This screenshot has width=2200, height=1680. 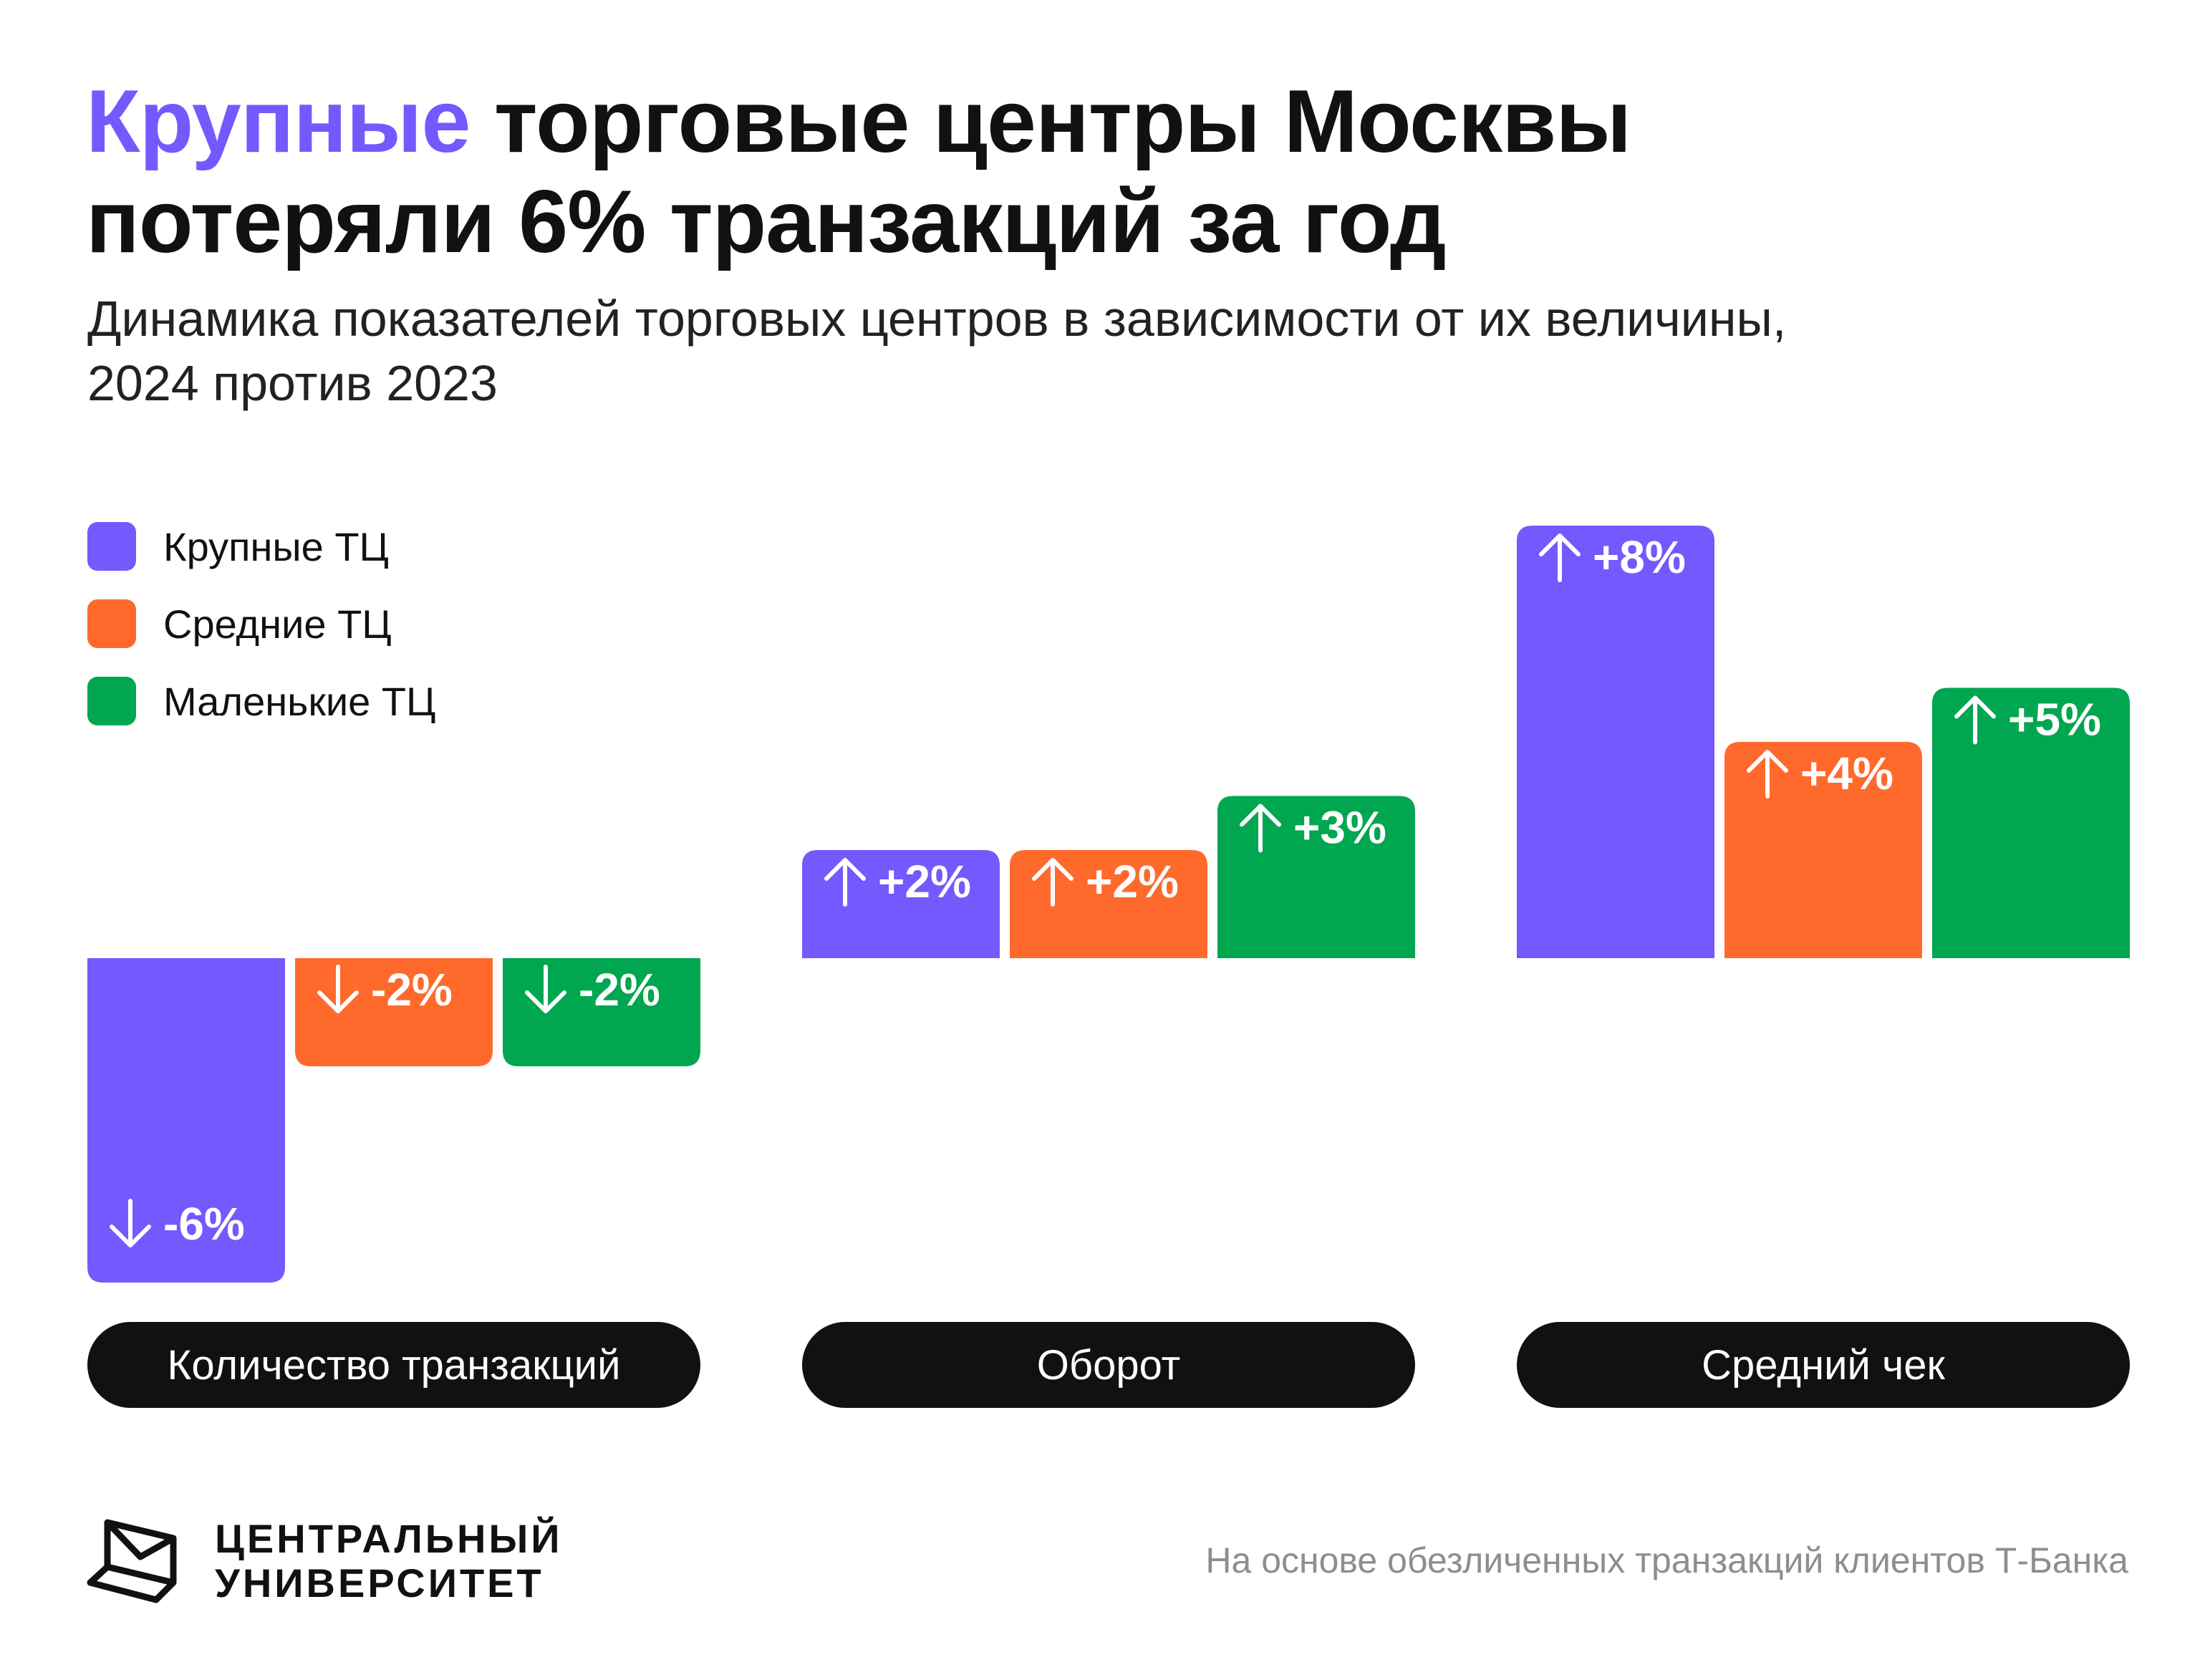 I want to click on data-label-text: +3%, so click(x=1340, y=828).